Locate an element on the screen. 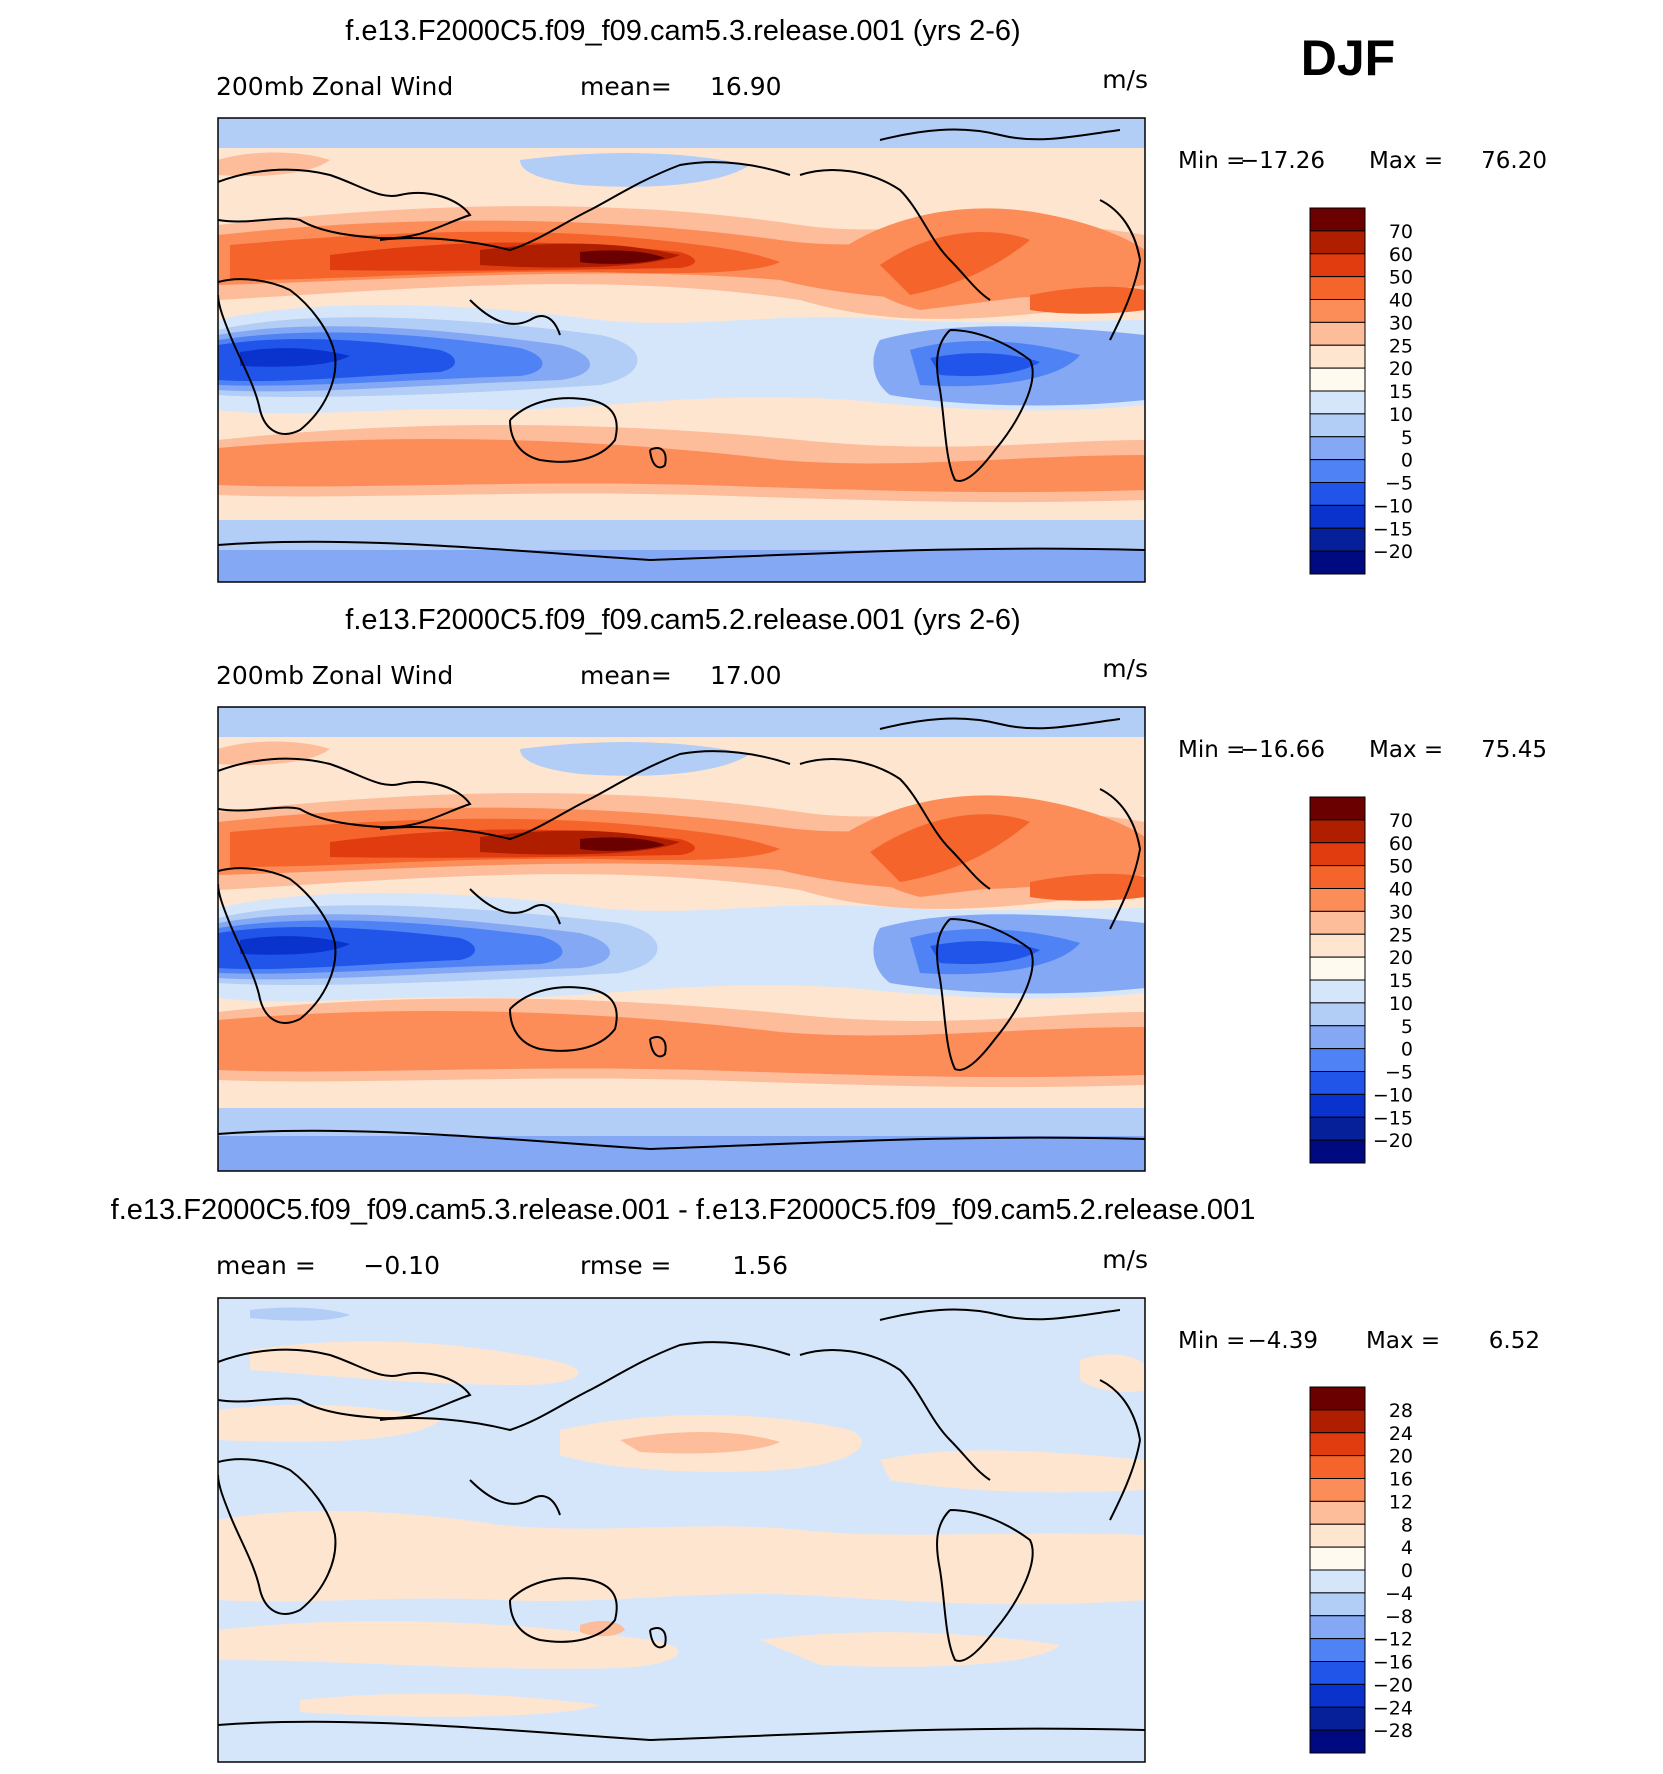  colorbar-tick-label: −10 is located at coordinates (1393, 506).